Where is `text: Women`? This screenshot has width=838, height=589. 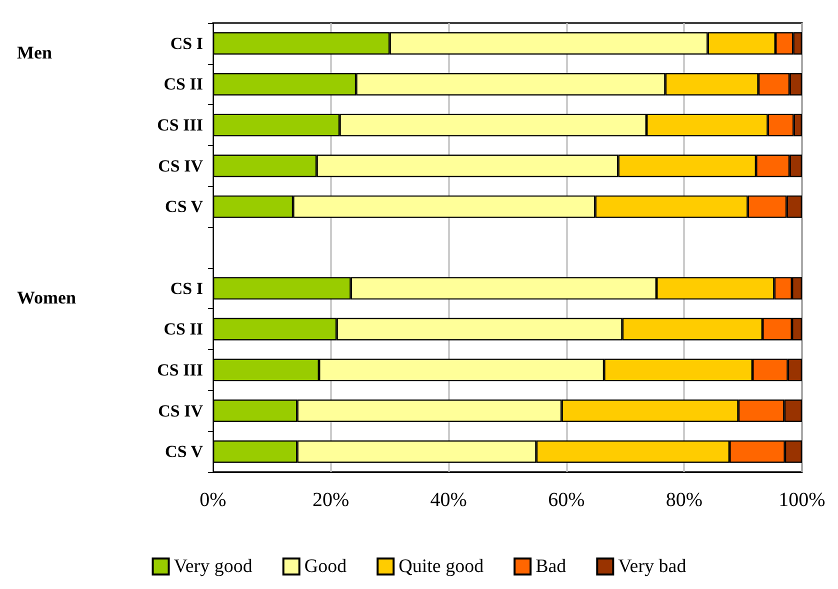
text: Women is located at coordinates (46, 297).